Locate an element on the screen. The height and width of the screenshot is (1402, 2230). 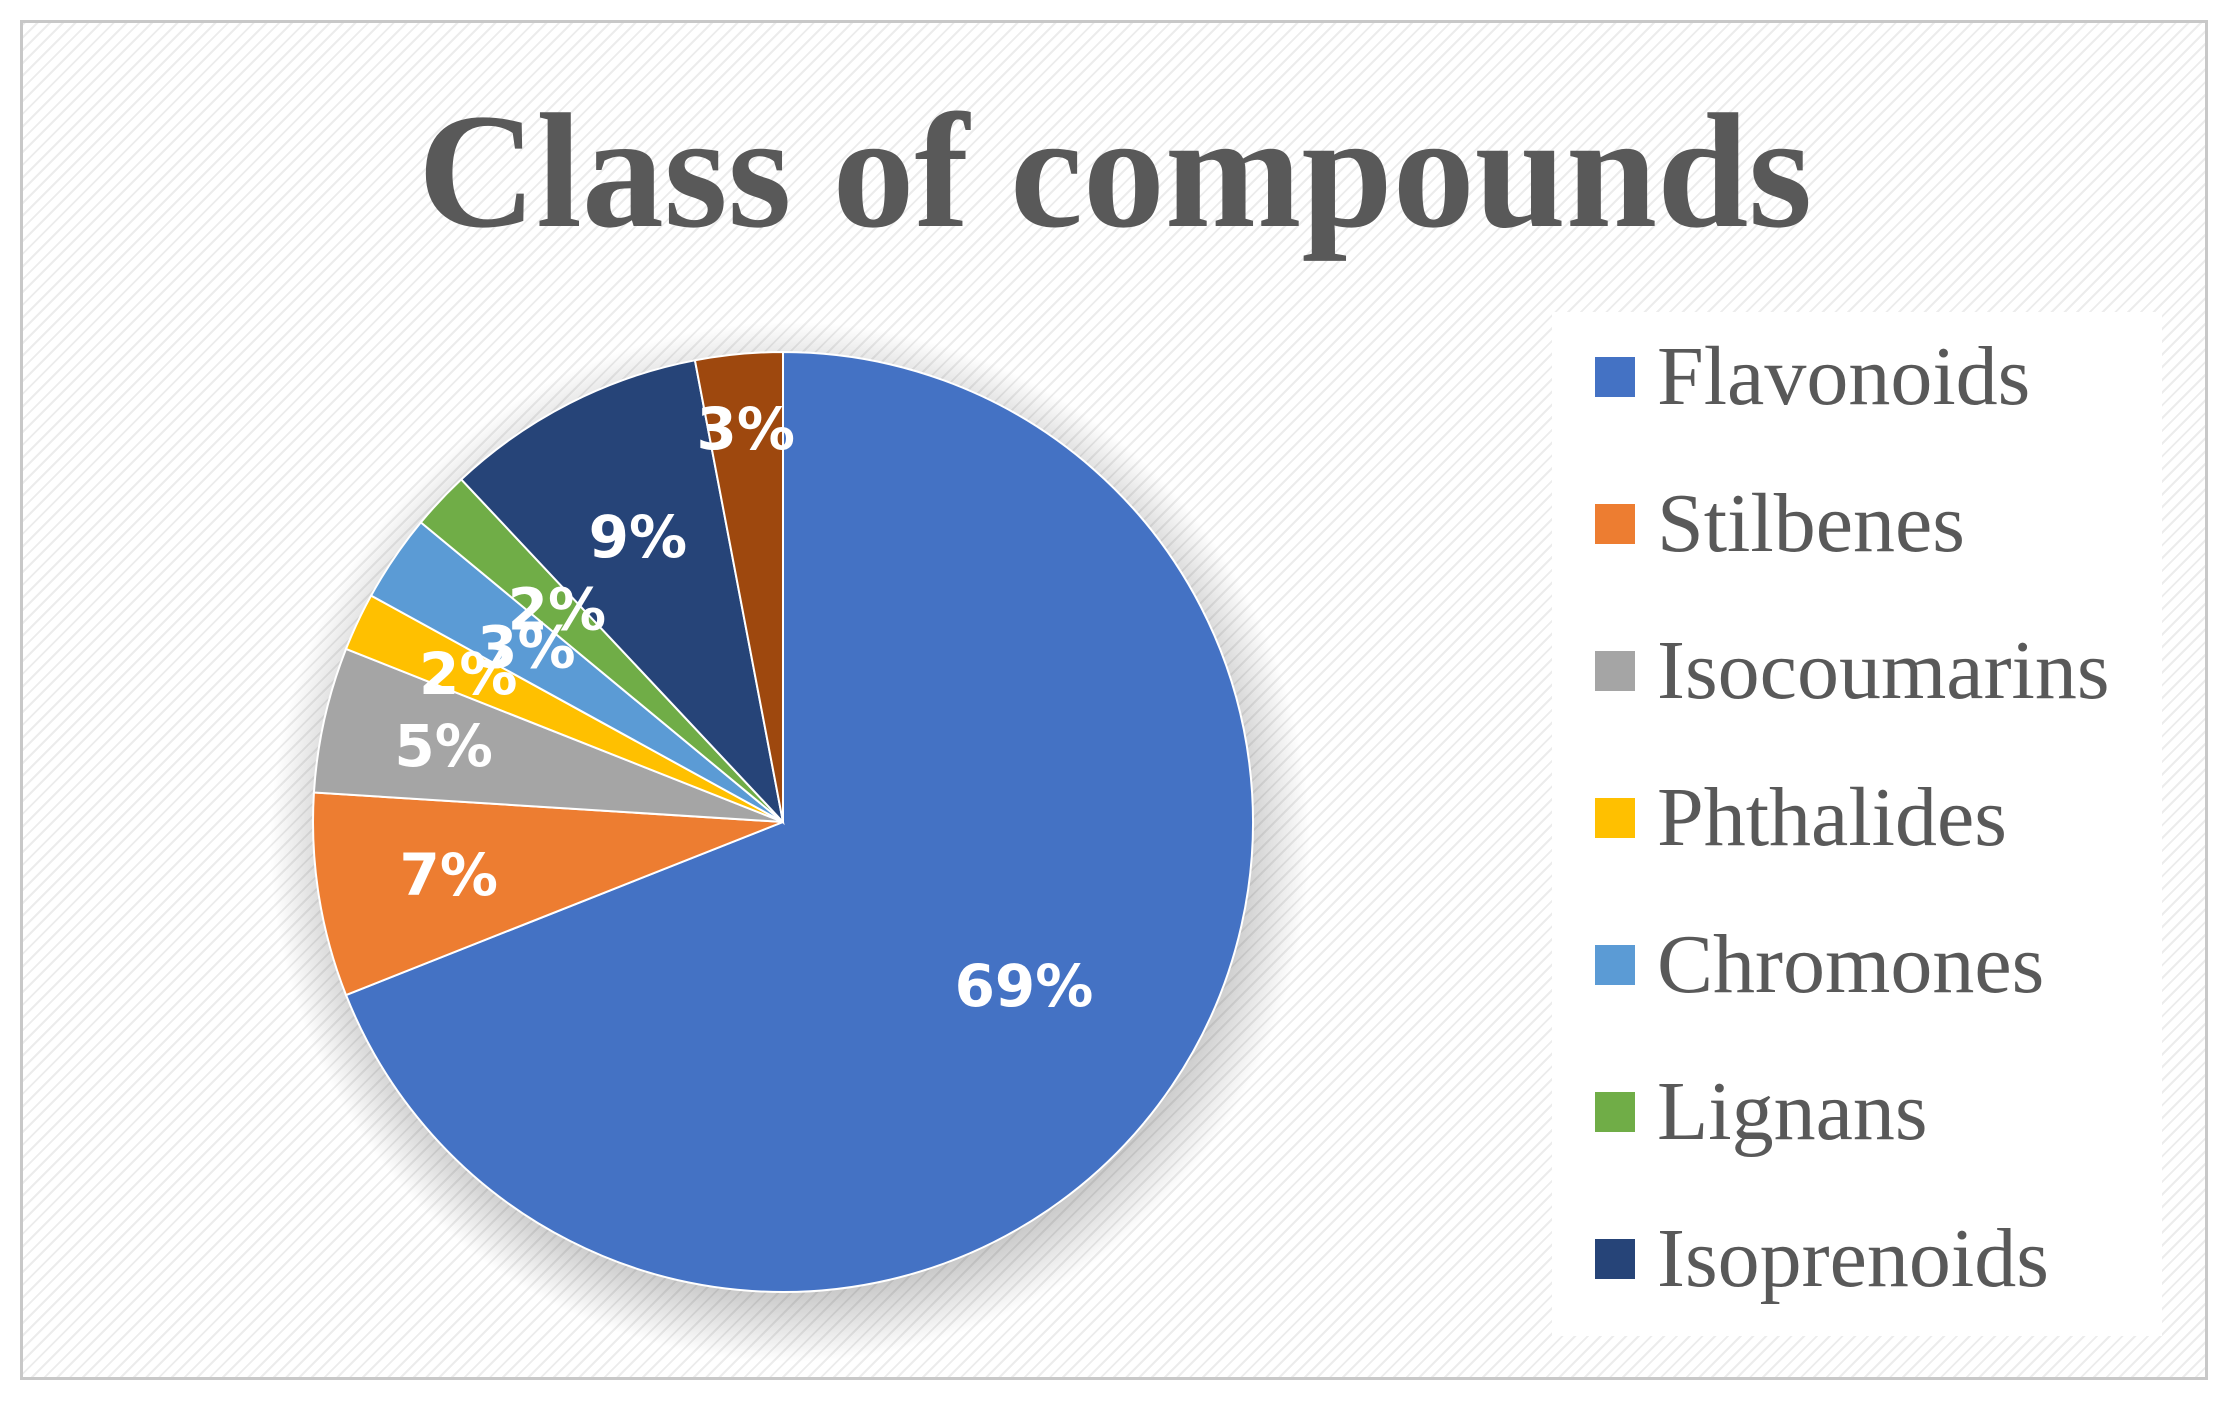
legend-item-flavonoids: Flavonoids is located at coordinates (1812, 377).